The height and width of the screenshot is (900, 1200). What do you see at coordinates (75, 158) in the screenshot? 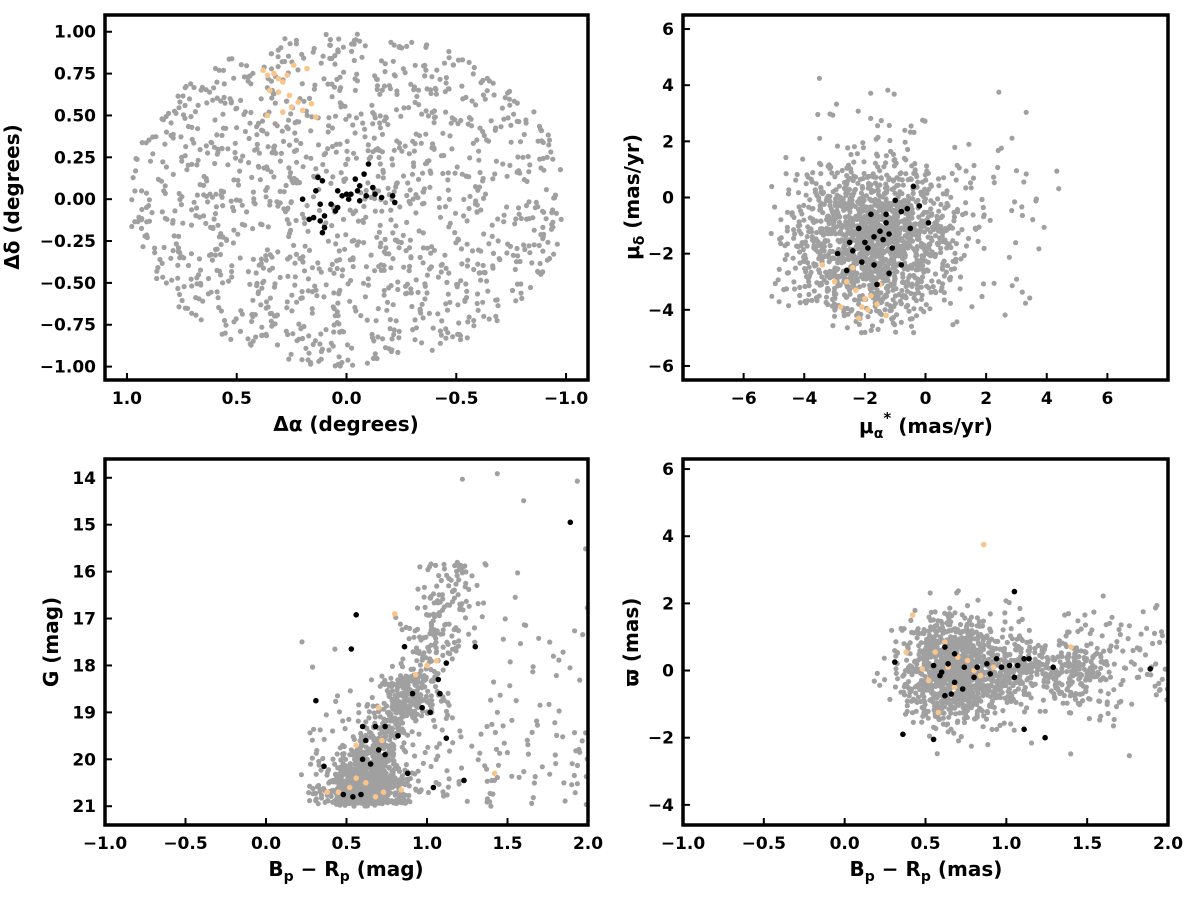
I see `y-tick-label: 0.25` at bounding box center [75, 158].